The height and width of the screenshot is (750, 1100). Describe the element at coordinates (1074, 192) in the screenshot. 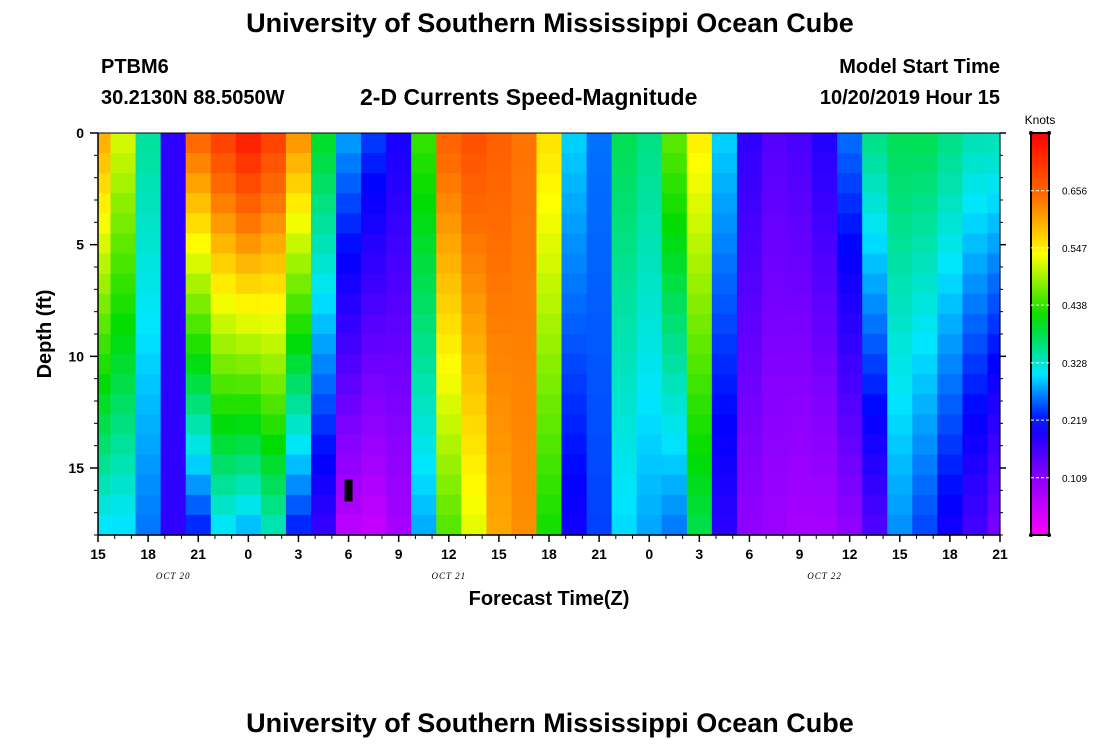

I see `colorbar-tick-label: 0.656` at that location.